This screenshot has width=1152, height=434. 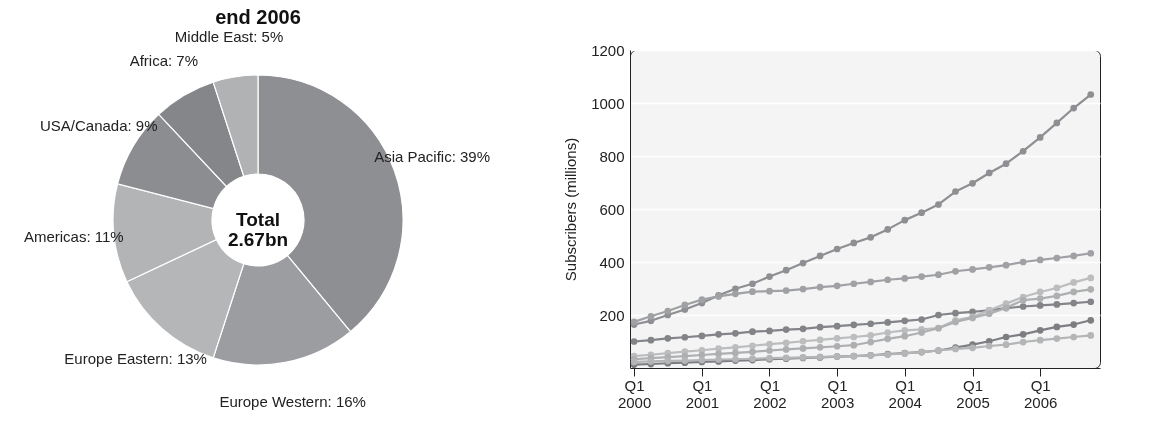 I want to click on slice-label: Europe Western: 16%, so click(x=292, y=401).